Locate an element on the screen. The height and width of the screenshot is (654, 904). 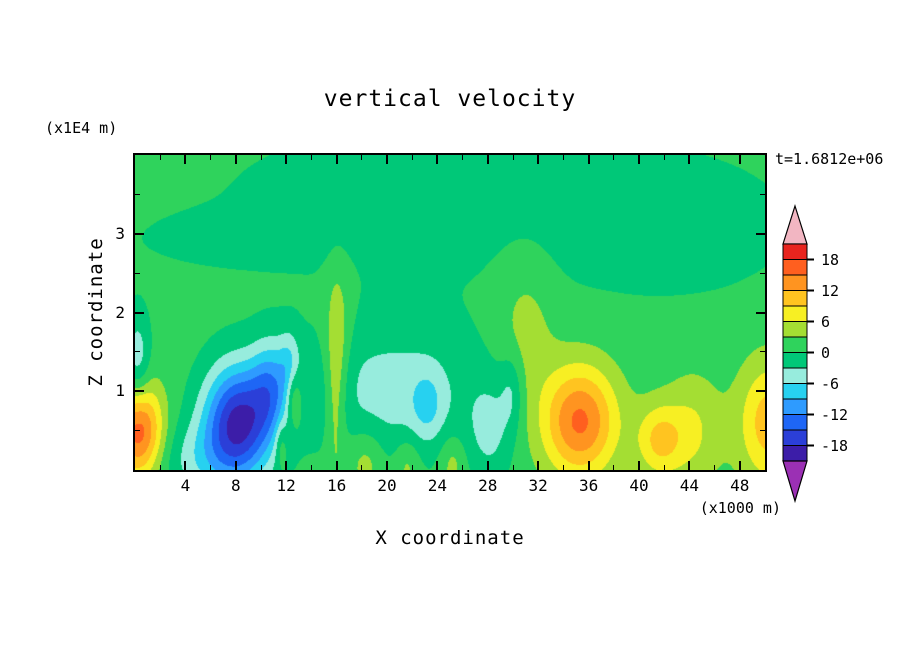
colorbar-tick-label: -18 is located at coordinates (834, 446).